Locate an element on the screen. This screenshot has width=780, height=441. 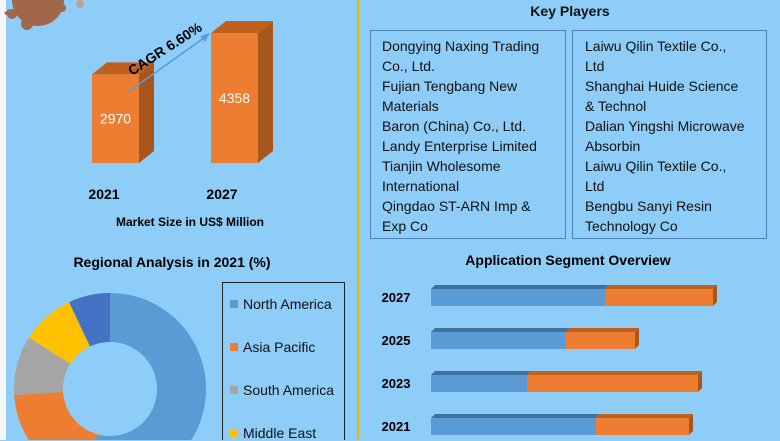
legend-label: Middle East is located at coordinates (280, 433).